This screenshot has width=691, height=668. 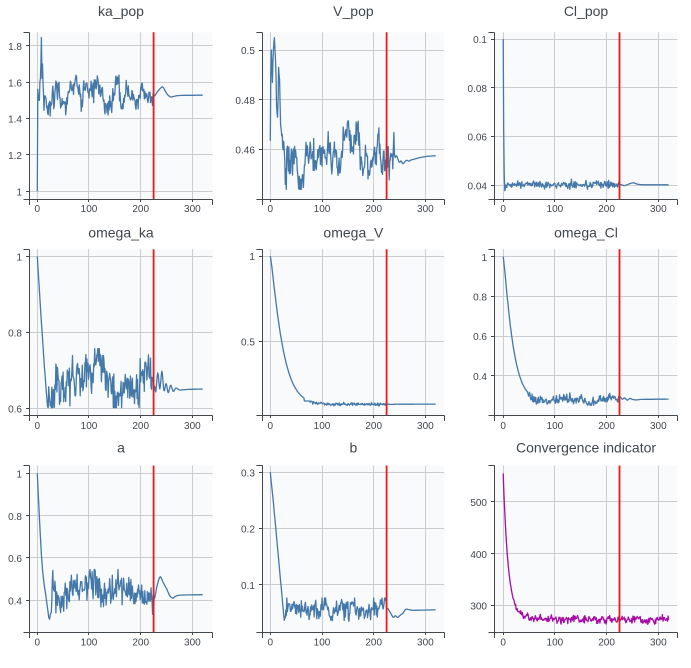 I want to click on svg-text: 1.2, so click(x=15, y=156).